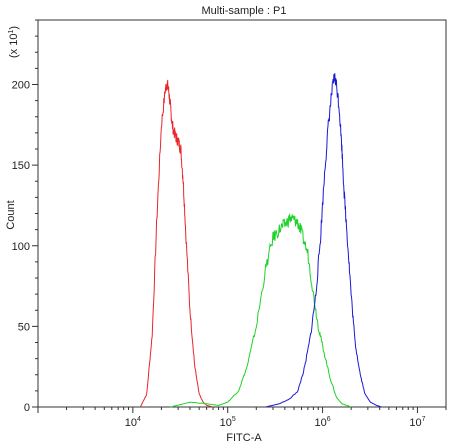 The image size is (452, 445). I want to click on x-tick-label: 10⁶, so click(323, 422).